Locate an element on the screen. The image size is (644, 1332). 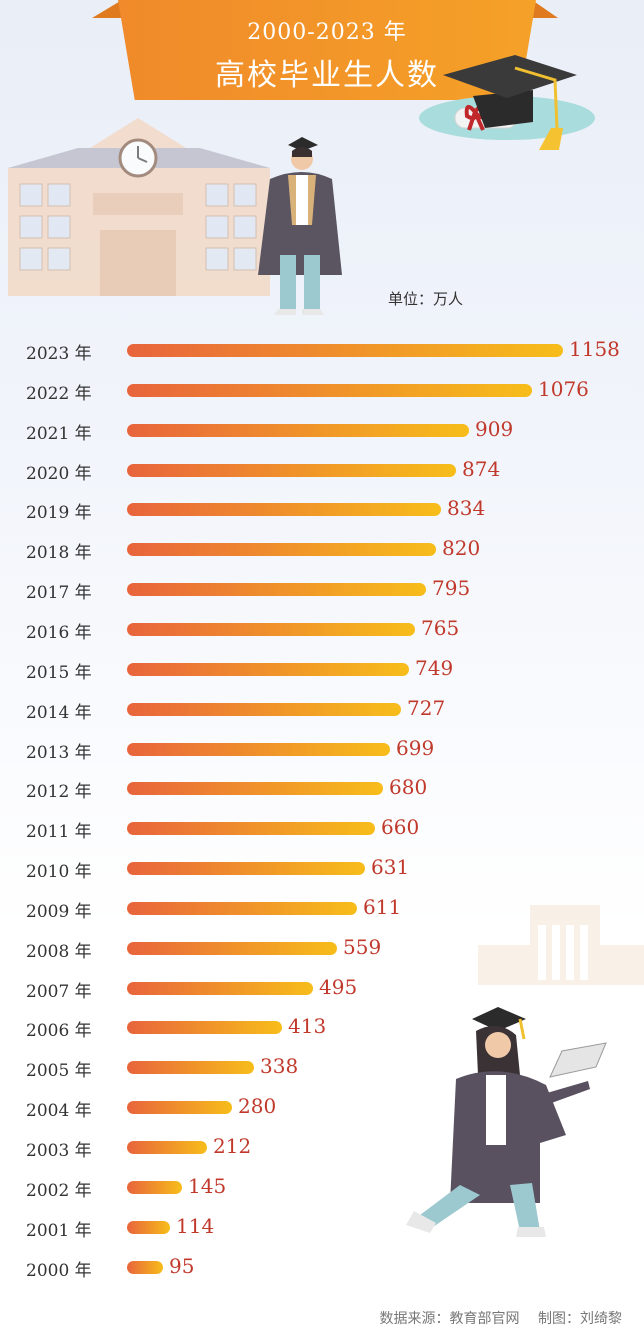
category-label: 2021 年 is located at coordinates (59, 433).